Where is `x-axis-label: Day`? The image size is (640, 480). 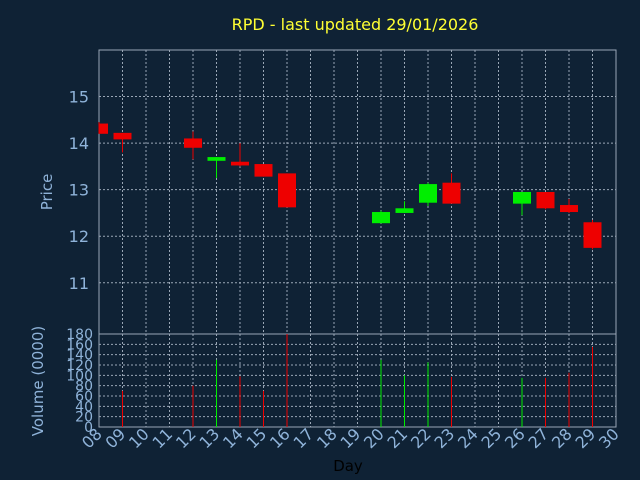 x-axis-label: Day is located at coordinates (348, 466).